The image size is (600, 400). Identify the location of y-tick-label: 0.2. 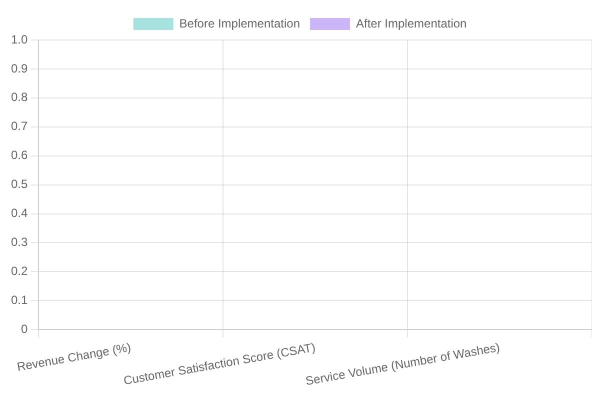
(19, 271).